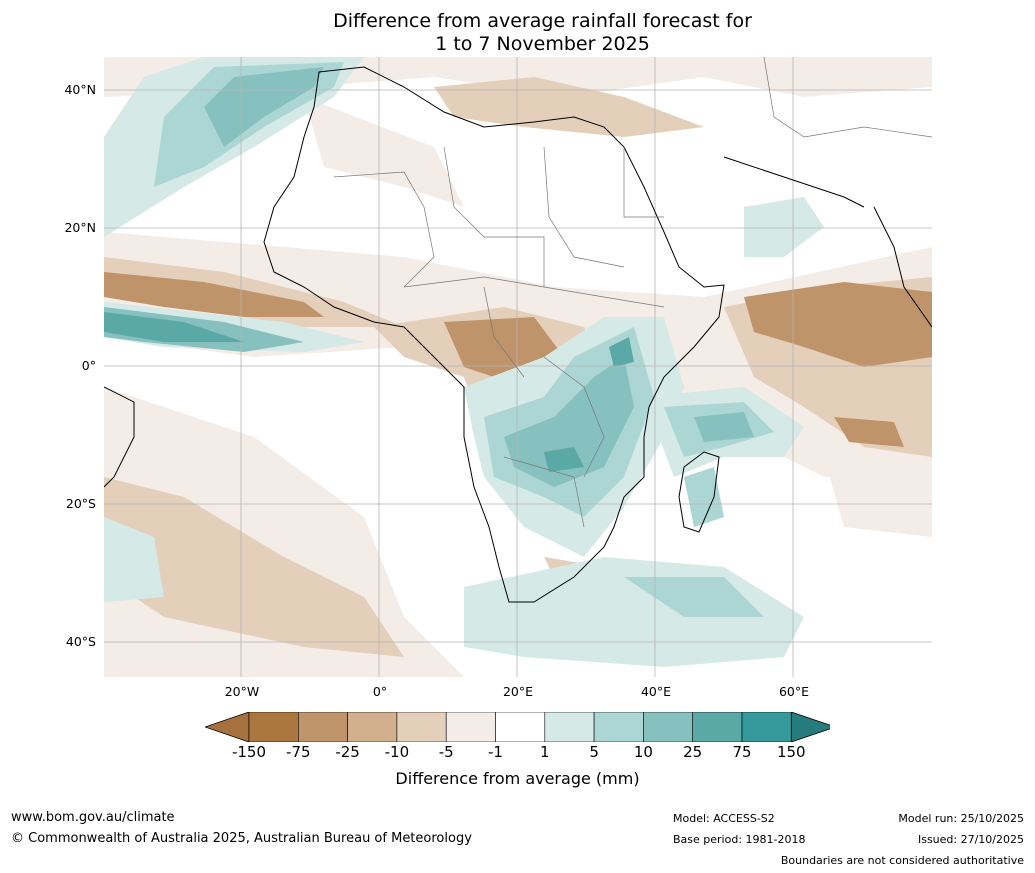 This screenshot has height=873, width=1035. Describe the element at coordinates (495, 752) in the screenshot. I see `colorbar-tick-label: -1` at that location.